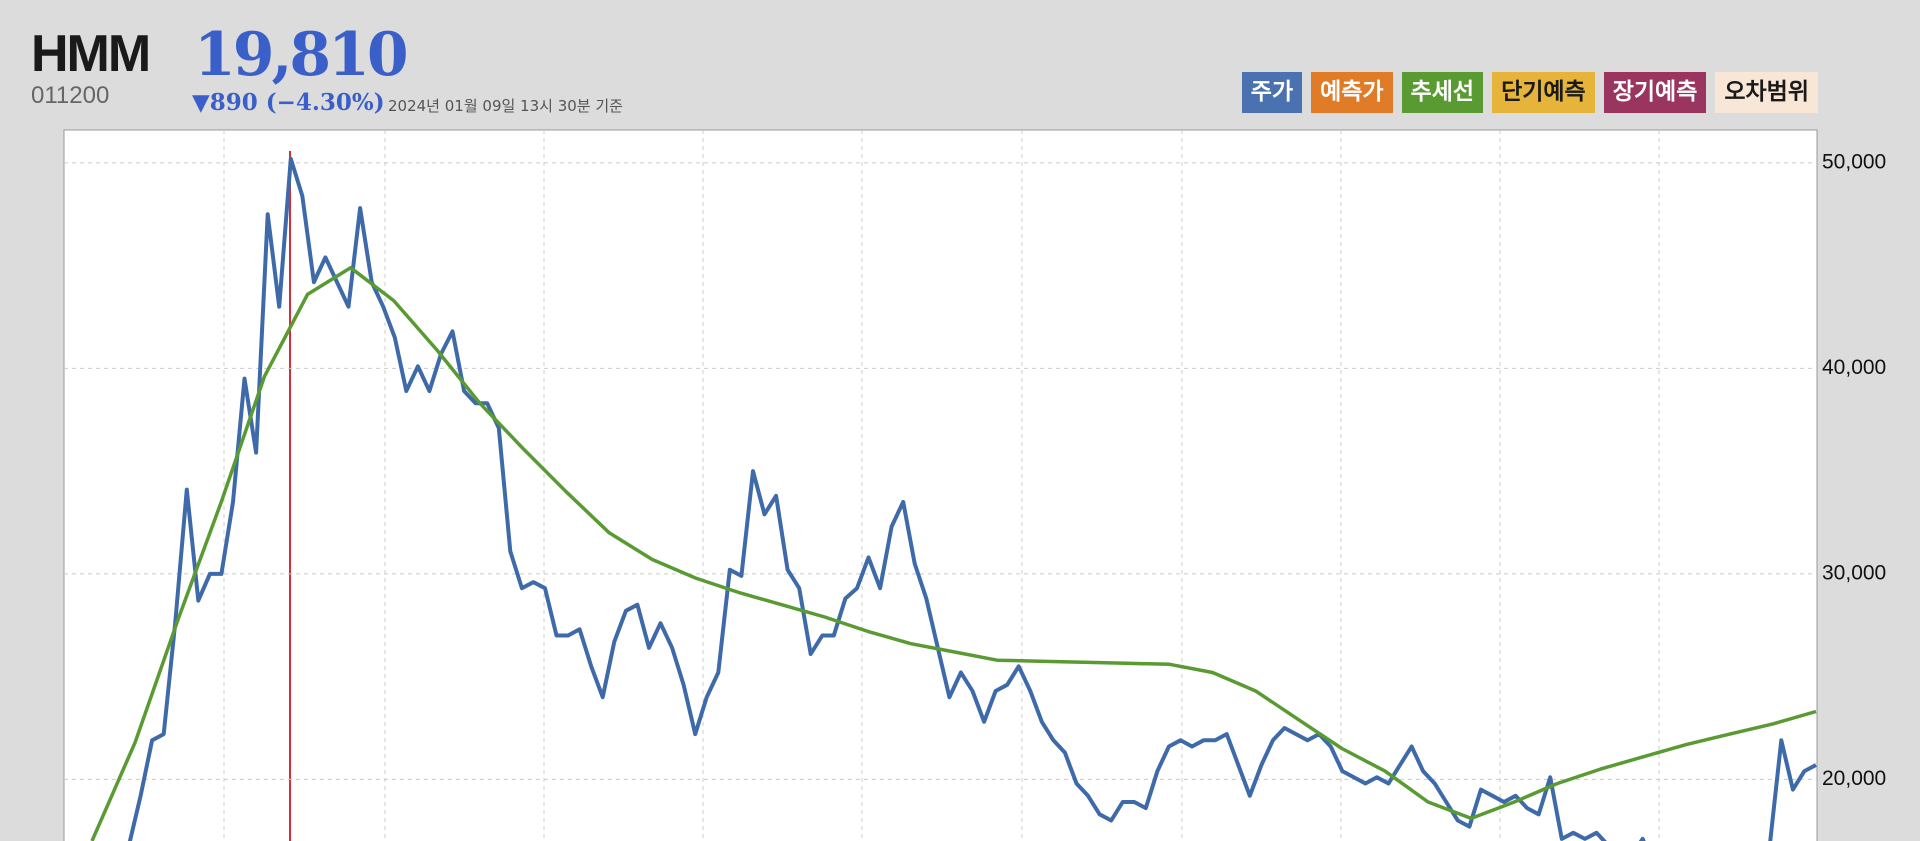  What do you see at coordinates (301, 55) in the screenshot?
I see `stock-price: 19,810` at bounding box center [301, 55].